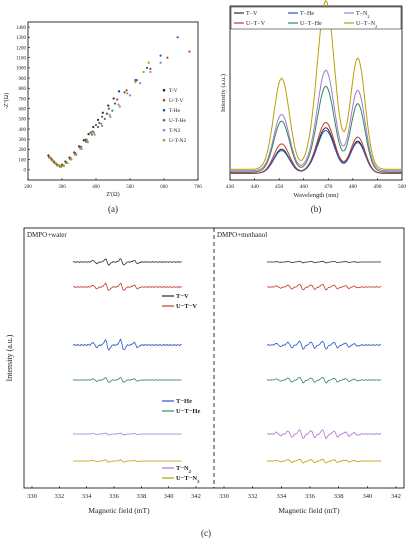 This screenshot has width=412, height=550. What do you see at coordinates (175, 131) in the screenshot?
I see `legend-label-a: T-N2` at bounding box center [175, 131].